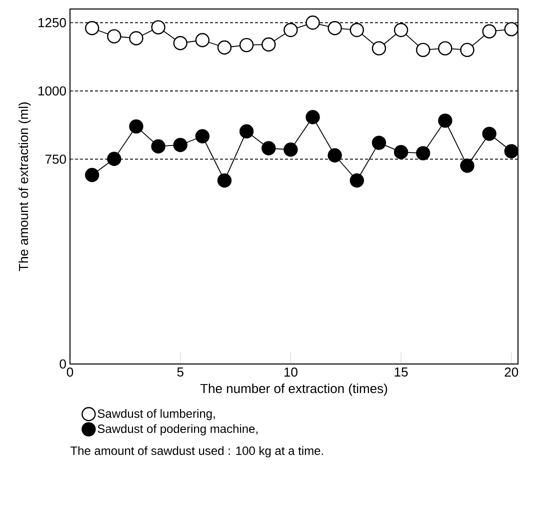 Image resolution: width=542 pixels, height=514 pixels. I want to click on x-tick-label: 20, so click(511, 372).